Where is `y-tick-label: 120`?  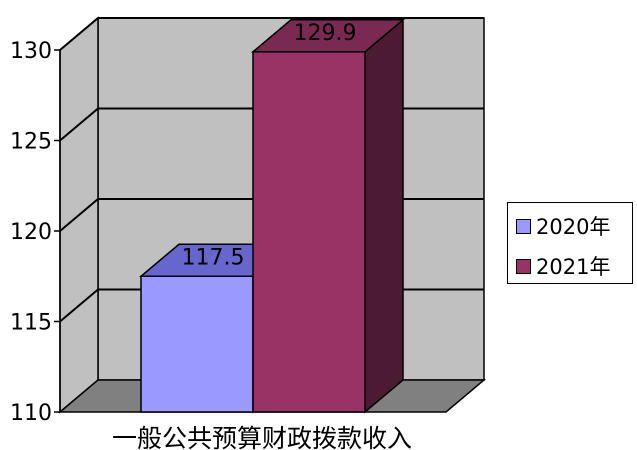
y-tick-label: 120 is located at coordinates (31, 232).